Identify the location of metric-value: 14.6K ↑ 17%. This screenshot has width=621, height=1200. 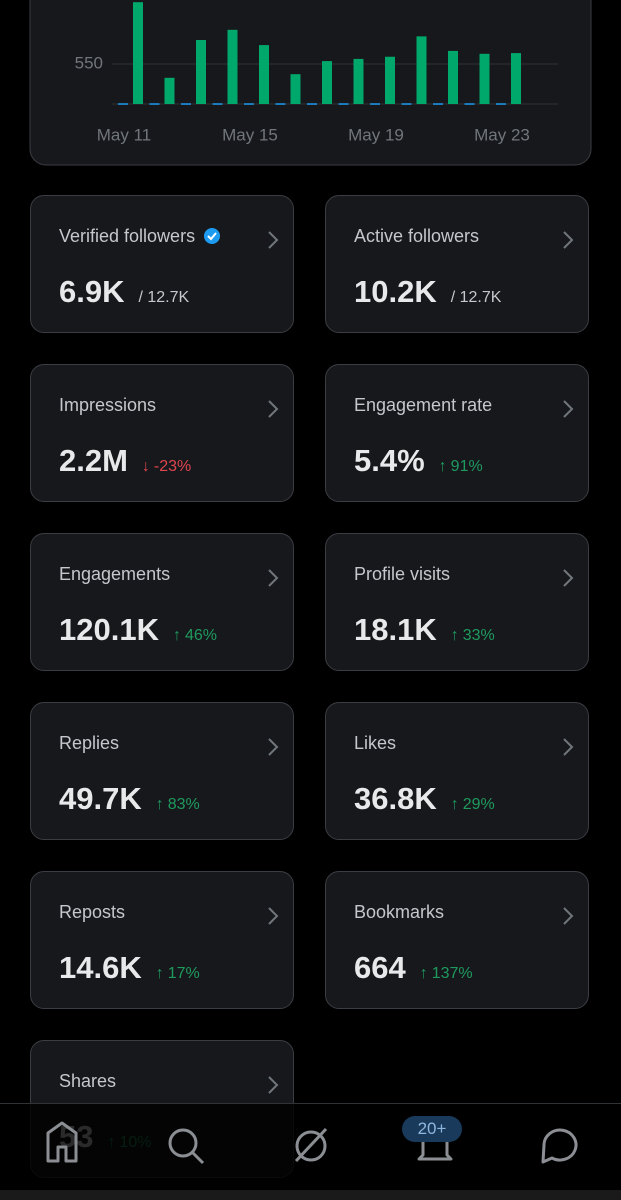
(129, 968).